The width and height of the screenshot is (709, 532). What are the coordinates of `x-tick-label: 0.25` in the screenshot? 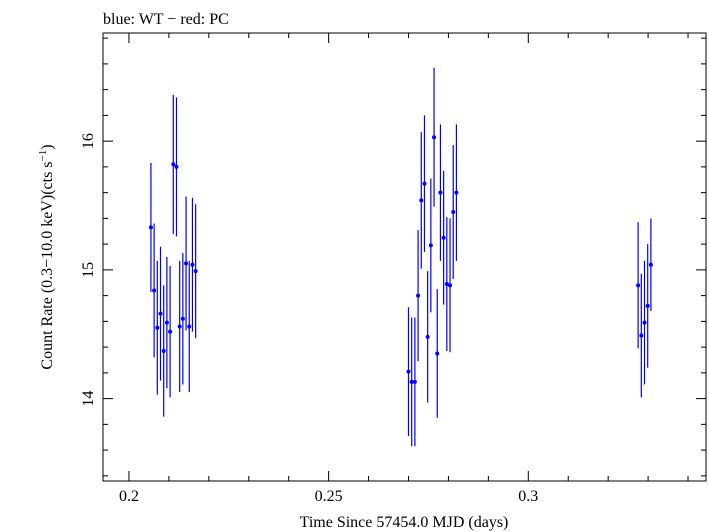 It's located at (329, 496).